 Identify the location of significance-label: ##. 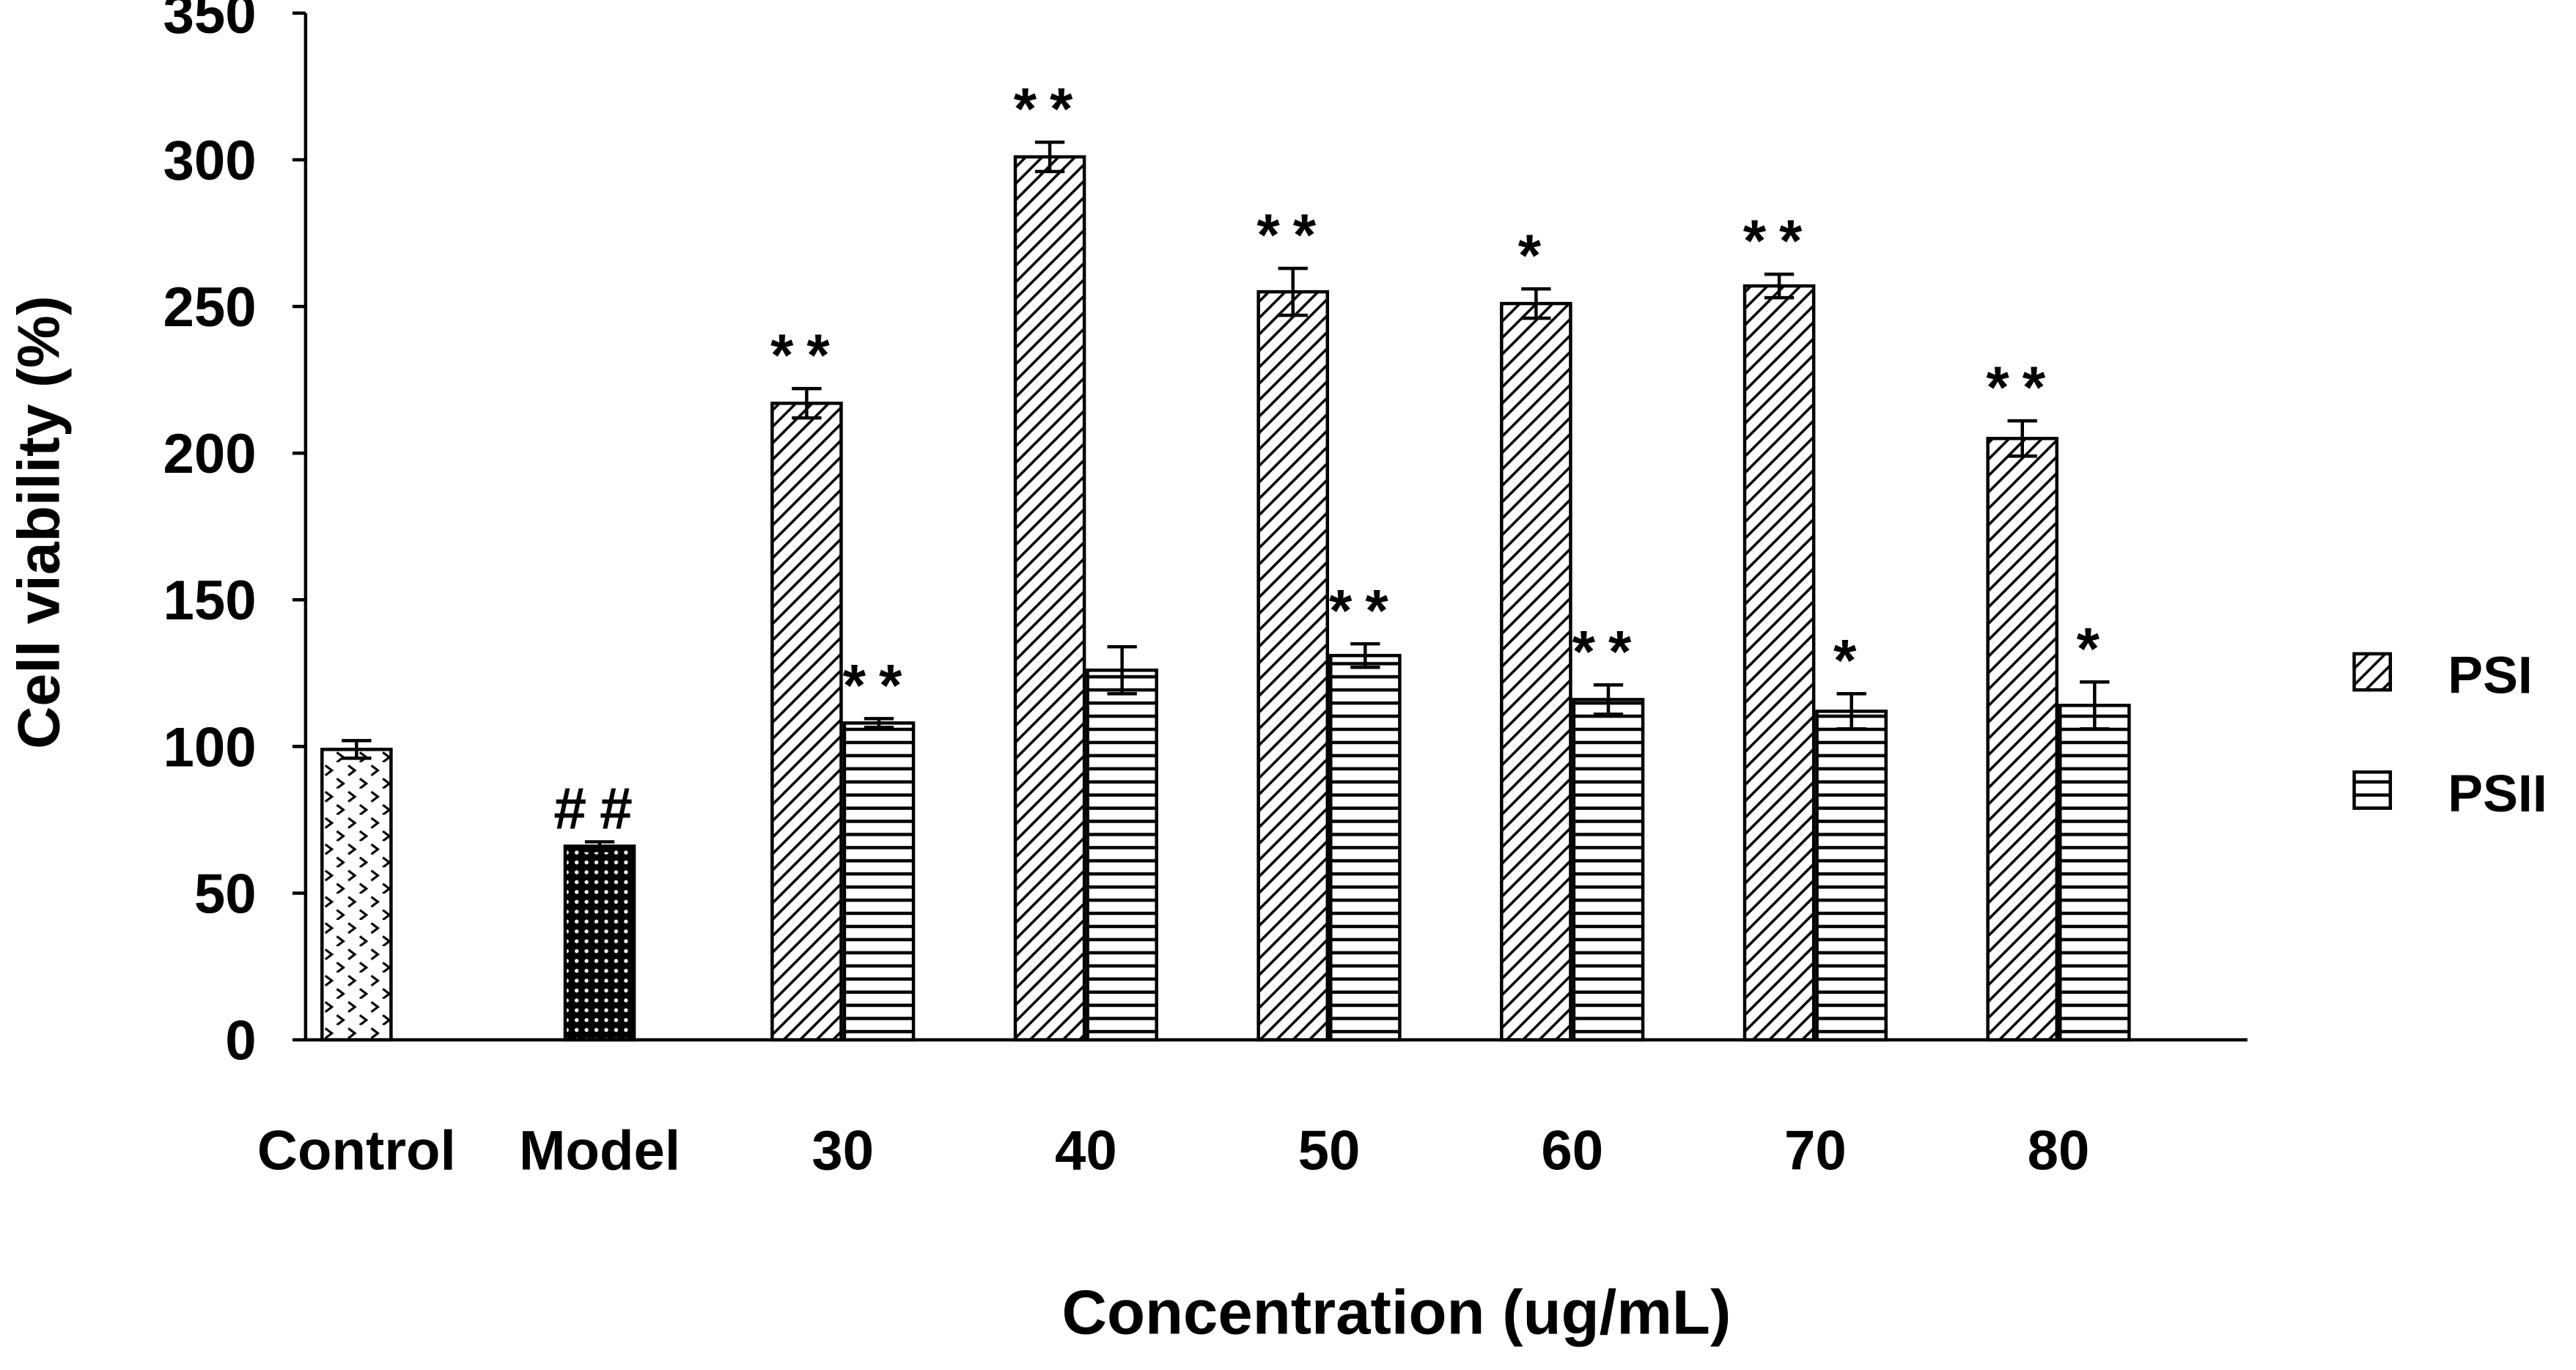
(599, 809).